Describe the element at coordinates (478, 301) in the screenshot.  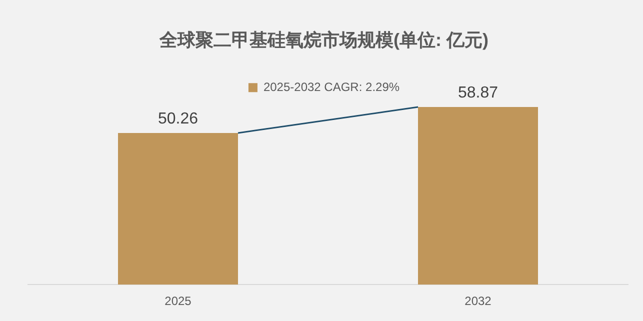
I see `x-tick-label: 2032` at that location.